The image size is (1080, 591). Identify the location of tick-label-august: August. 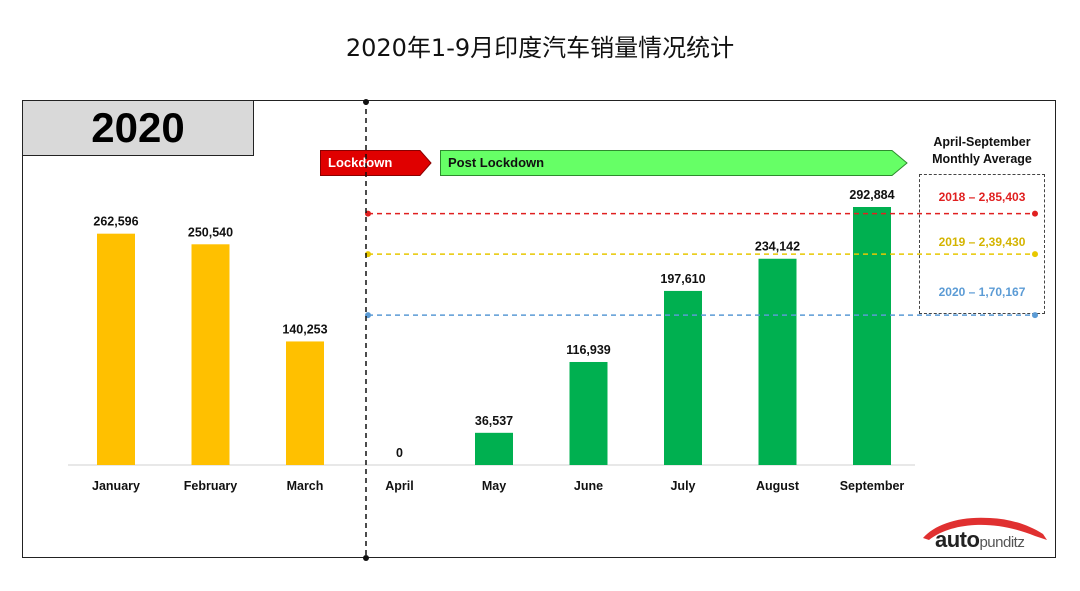
(778, 486).